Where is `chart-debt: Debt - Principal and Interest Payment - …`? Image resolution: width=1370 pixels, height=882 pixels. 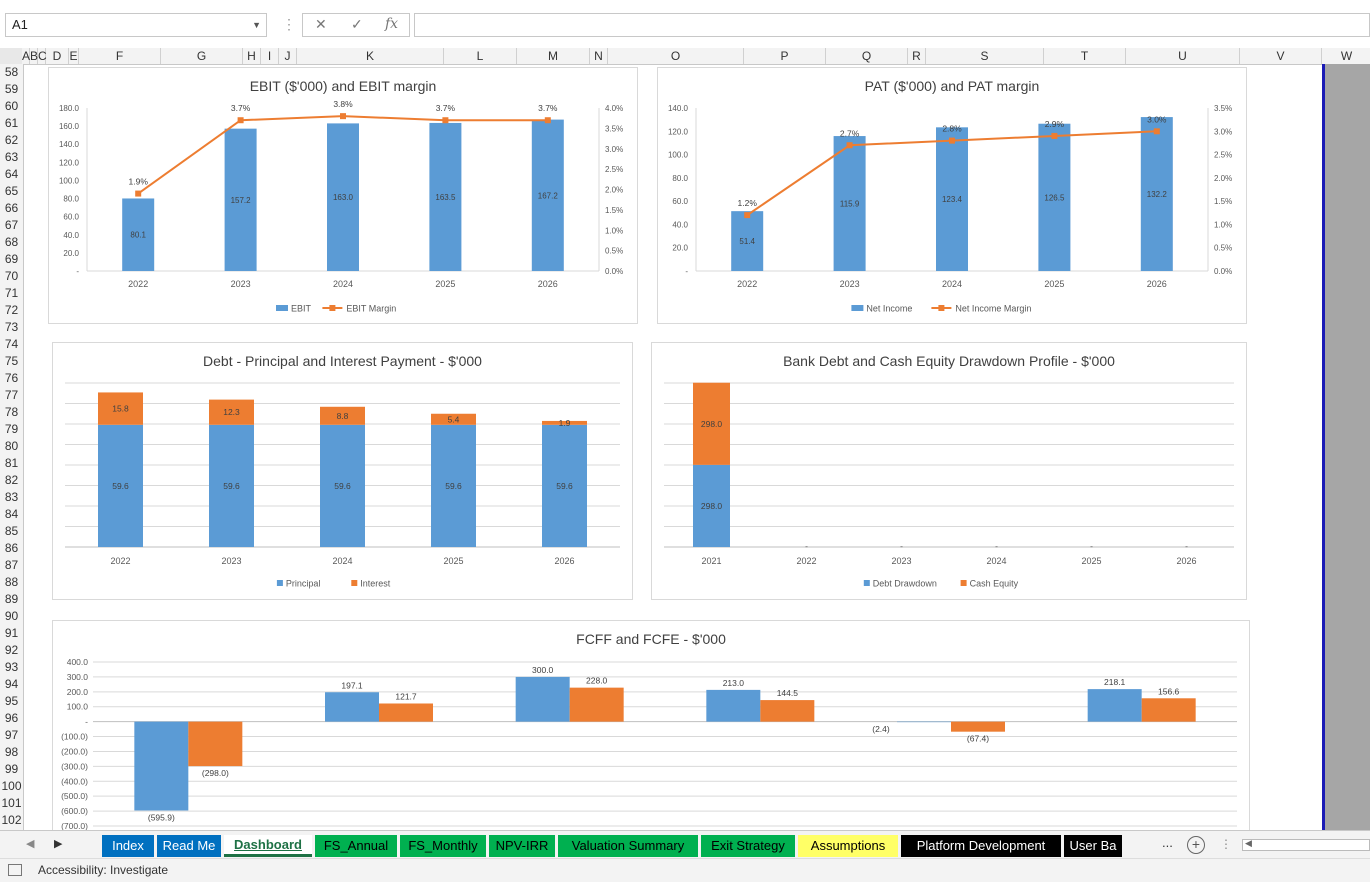 chart-debt: Debt - Principal and Interest Payment - … is located at coordinates (342, 471).